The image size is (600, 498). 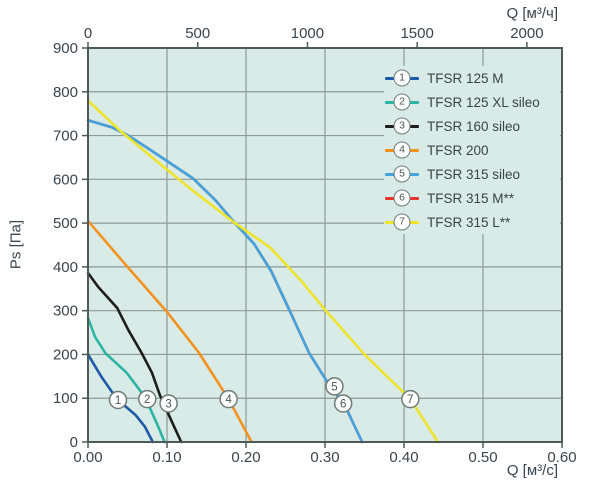 I want to click on legend-marker-3: 3, so click(x=402, y=126).